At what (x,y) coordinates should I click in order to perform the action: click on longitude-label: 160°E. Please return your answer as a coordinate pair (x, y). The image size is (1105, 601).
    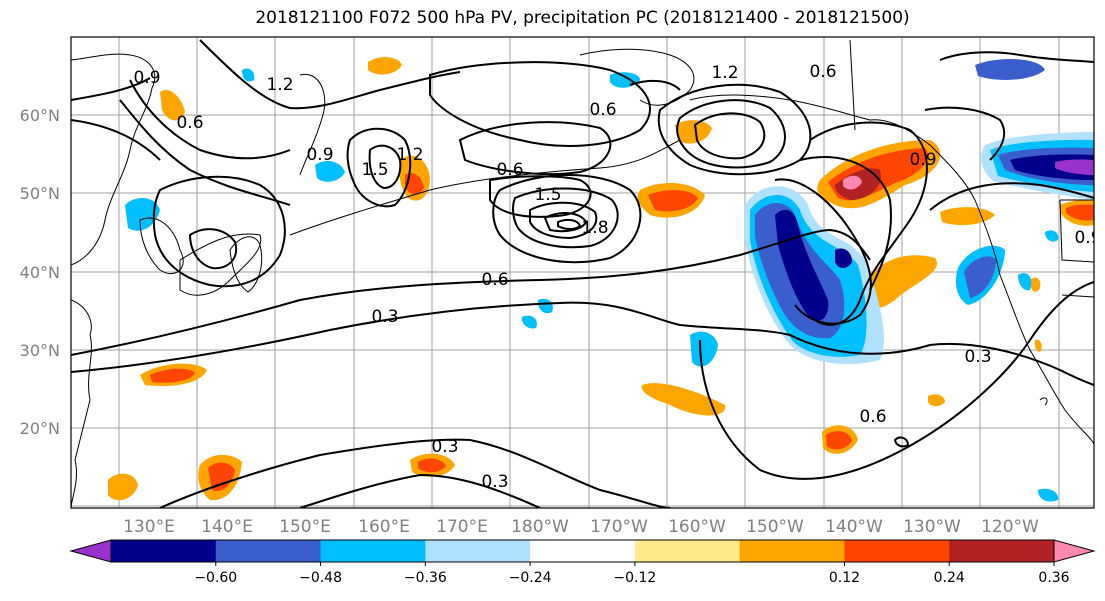
    Looking at the image, I should click on (384, 527).